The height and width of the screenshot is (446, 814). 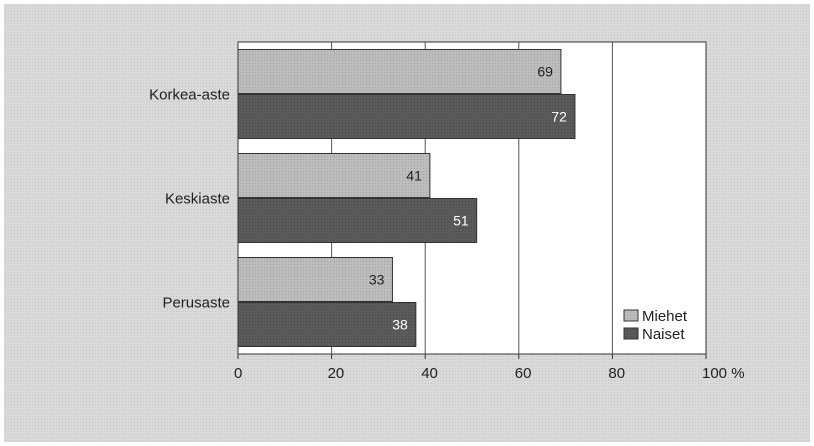 What do you see at coordinates (399, 71) in the screenshot?
I see `bar-miehet-korkea-aste` at bounding box center [399, 71].